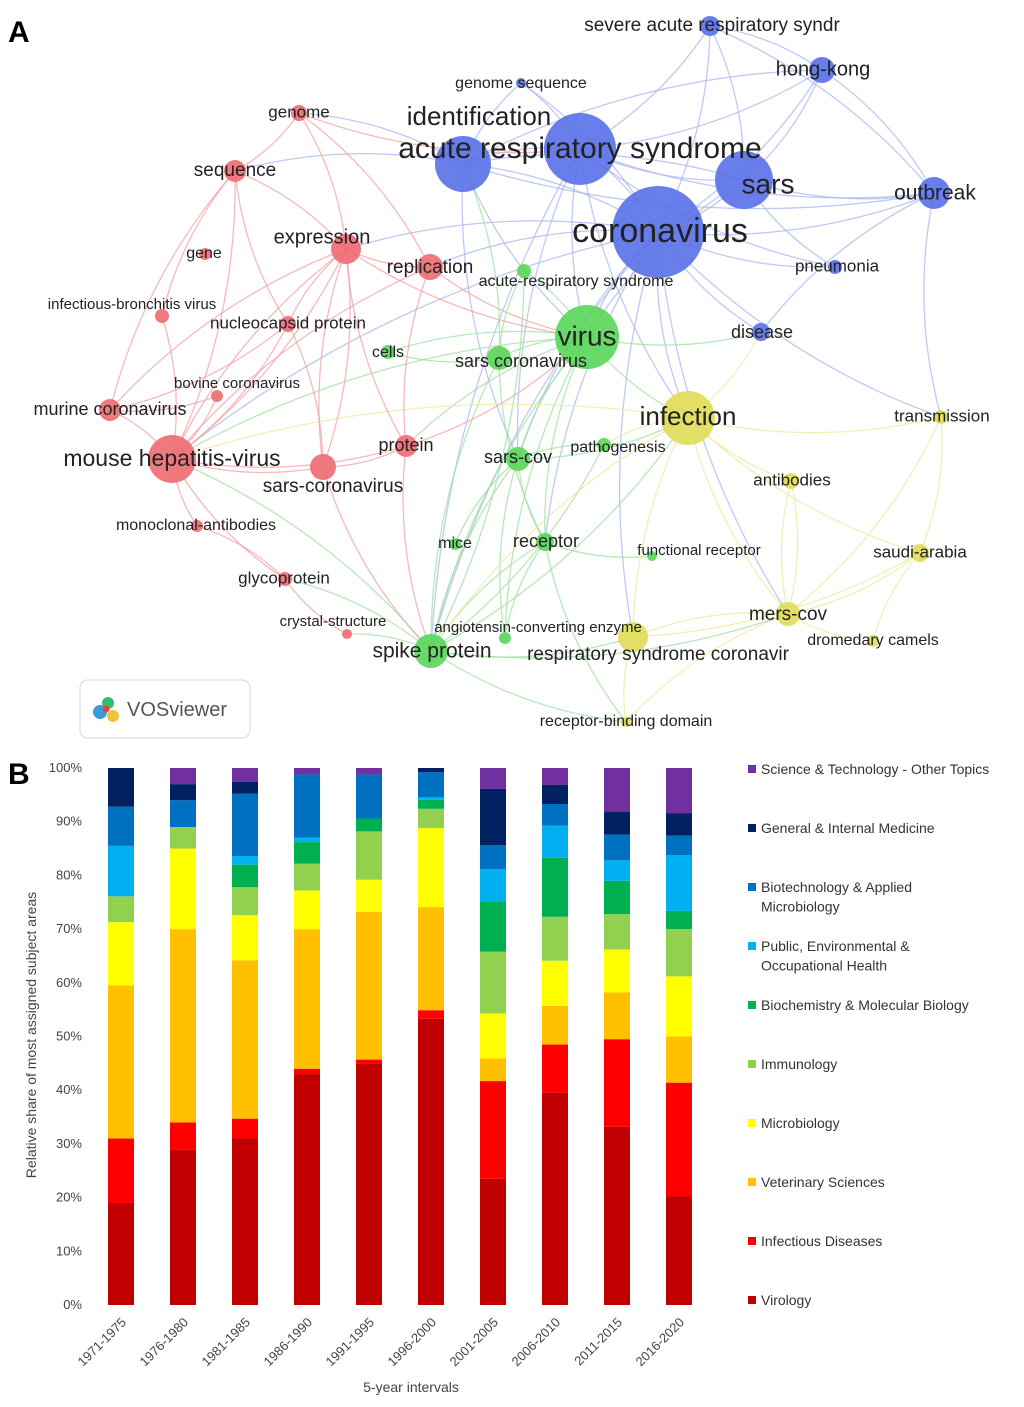 The image size is (1024, 1407). I want to click on edge-receptor-rbd, so click(585, 632).